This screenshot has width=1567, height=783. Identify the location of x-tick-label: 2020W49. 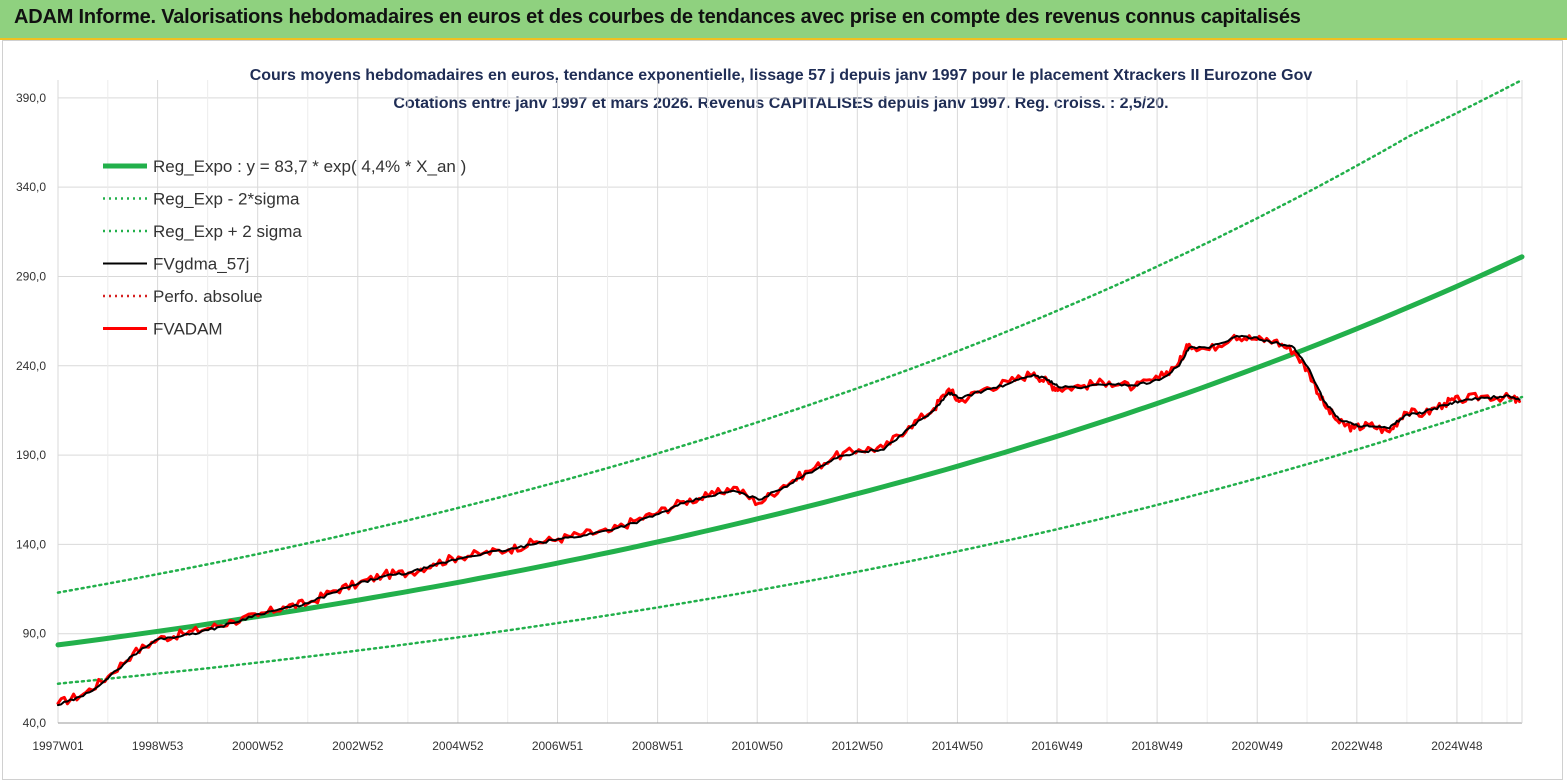
(1258, 746).